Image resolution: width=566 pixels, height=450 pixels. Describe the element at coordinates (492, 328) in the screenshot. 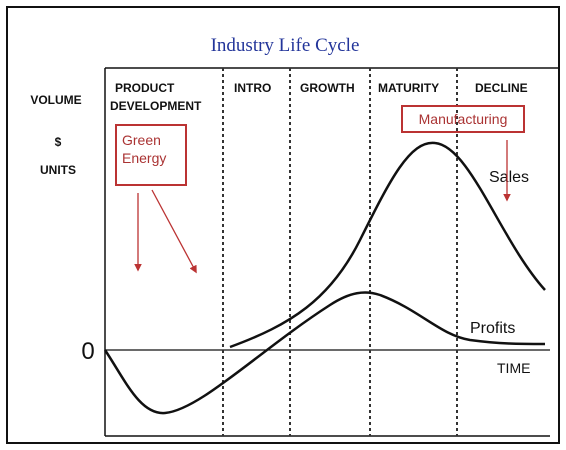

I see `curve-label: Profits` at that location.